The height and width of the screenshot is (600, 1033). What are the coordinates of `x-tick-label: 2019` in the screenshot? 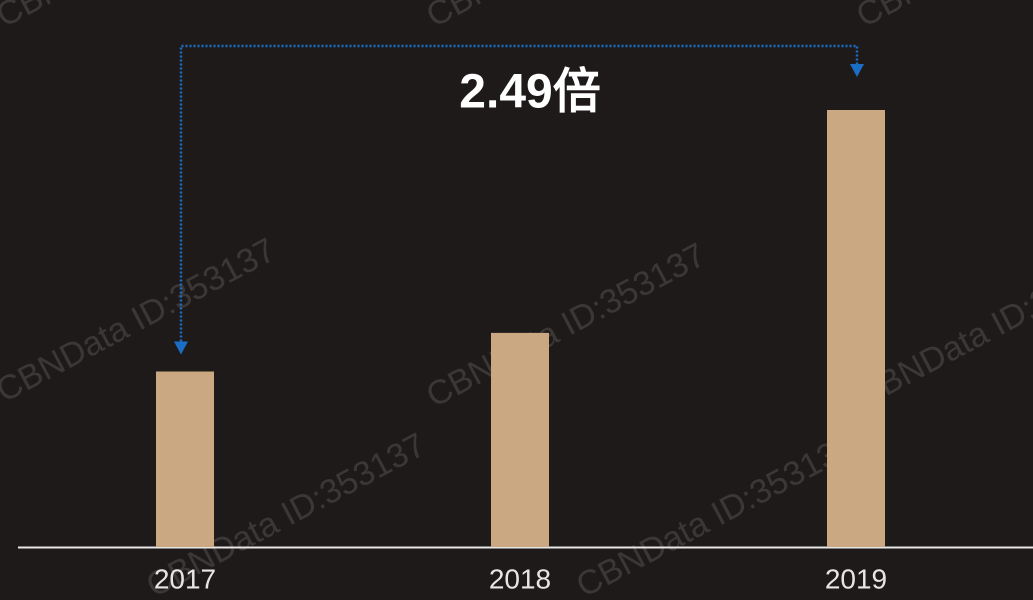 It's located at (856, 578).